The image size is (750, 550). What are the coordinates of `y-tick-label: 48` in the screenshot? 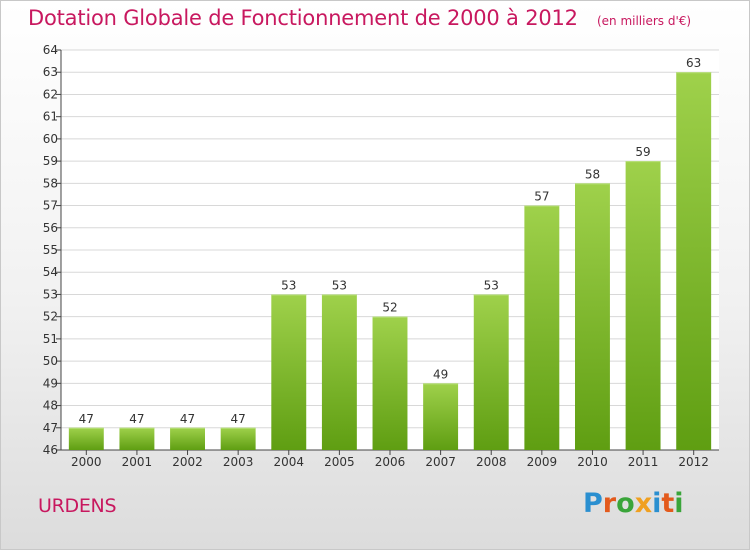 It's located at (50, 406).